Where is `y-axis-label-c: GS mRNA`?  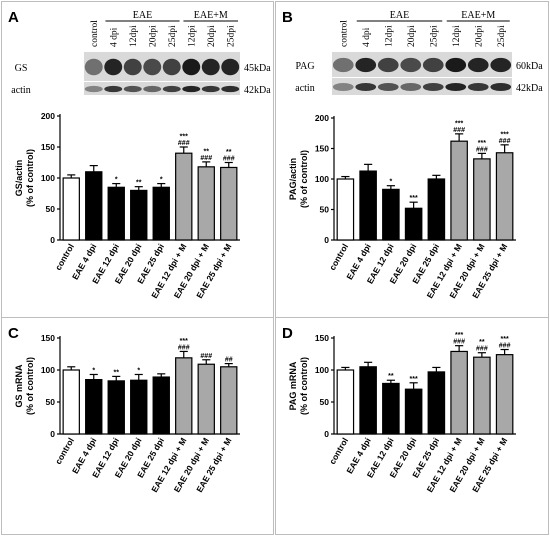
y-axis-label-c: GS mRNA is located at coordinates (19, 386).